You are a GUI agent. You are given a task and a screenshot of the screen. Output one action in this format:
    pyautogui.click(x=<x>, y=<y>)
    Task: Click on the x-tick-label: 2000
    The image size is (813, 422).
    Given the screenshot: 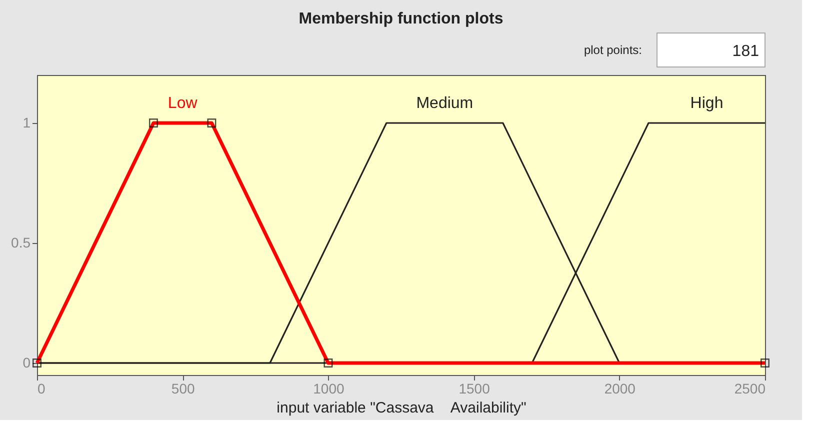 What is the action you would take?
    pyautogui.click(x=620, y=388)
    